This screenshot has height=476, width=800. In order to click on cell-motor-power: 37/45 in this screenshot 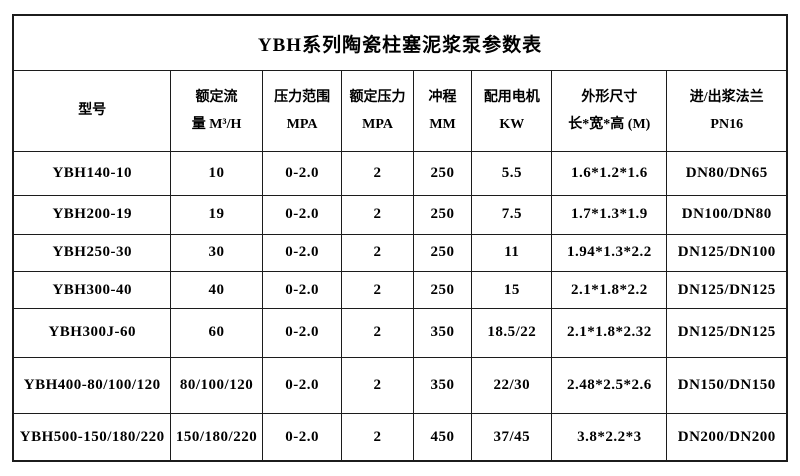, I will do `click(512, 437)`.